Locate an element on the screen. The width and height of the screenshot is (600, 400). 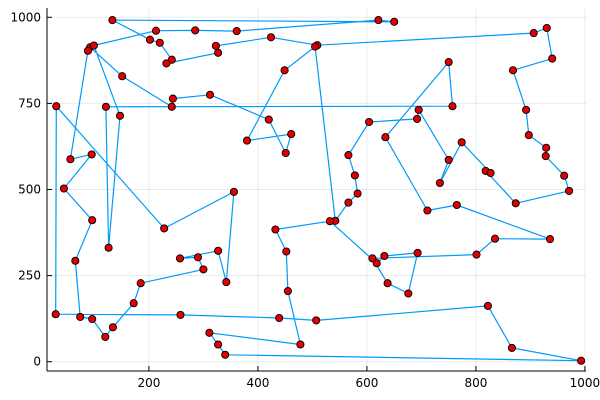
x-tick-label: 800 is located at coordinates (475, 383).